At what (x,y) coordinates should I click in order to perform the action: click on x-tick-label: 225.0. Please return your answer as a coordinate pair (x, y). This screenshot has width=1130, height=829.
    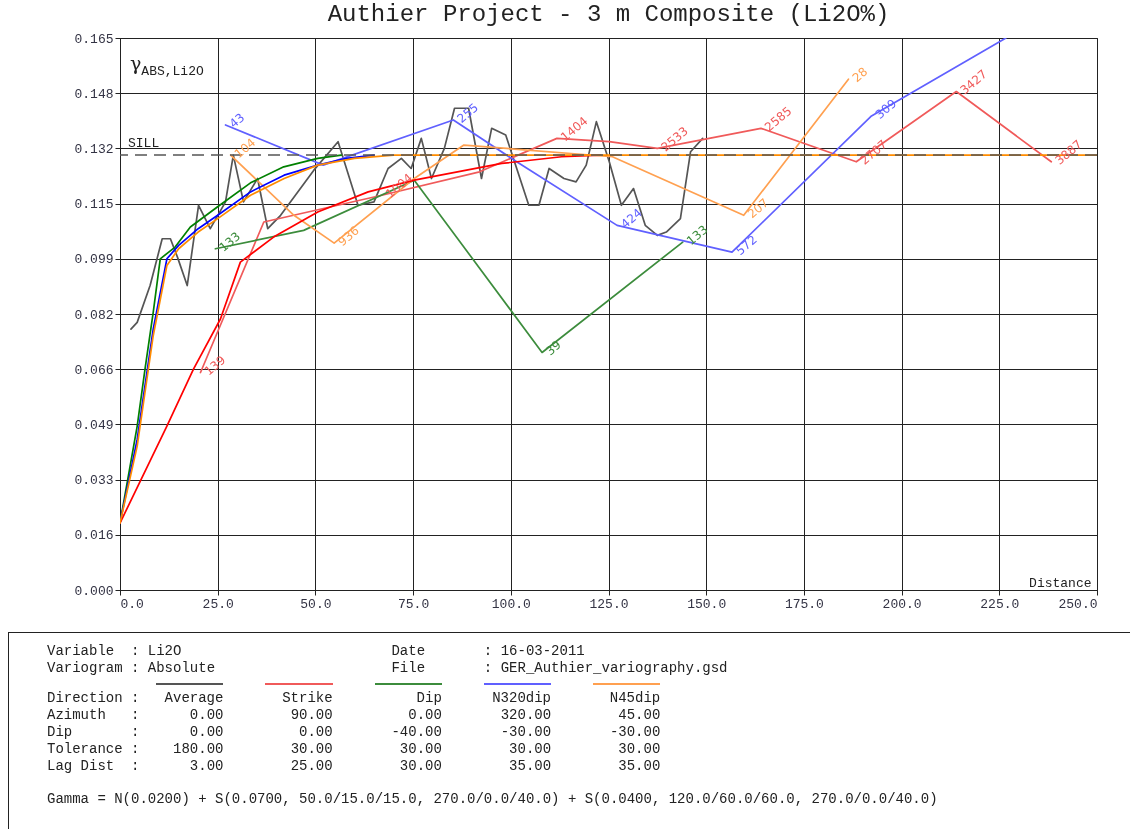
    Looking at the image, I should click on (1000, 604).